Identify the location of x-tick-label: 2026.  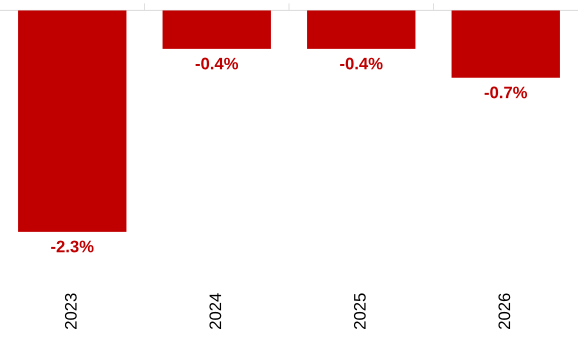
(504, 311).